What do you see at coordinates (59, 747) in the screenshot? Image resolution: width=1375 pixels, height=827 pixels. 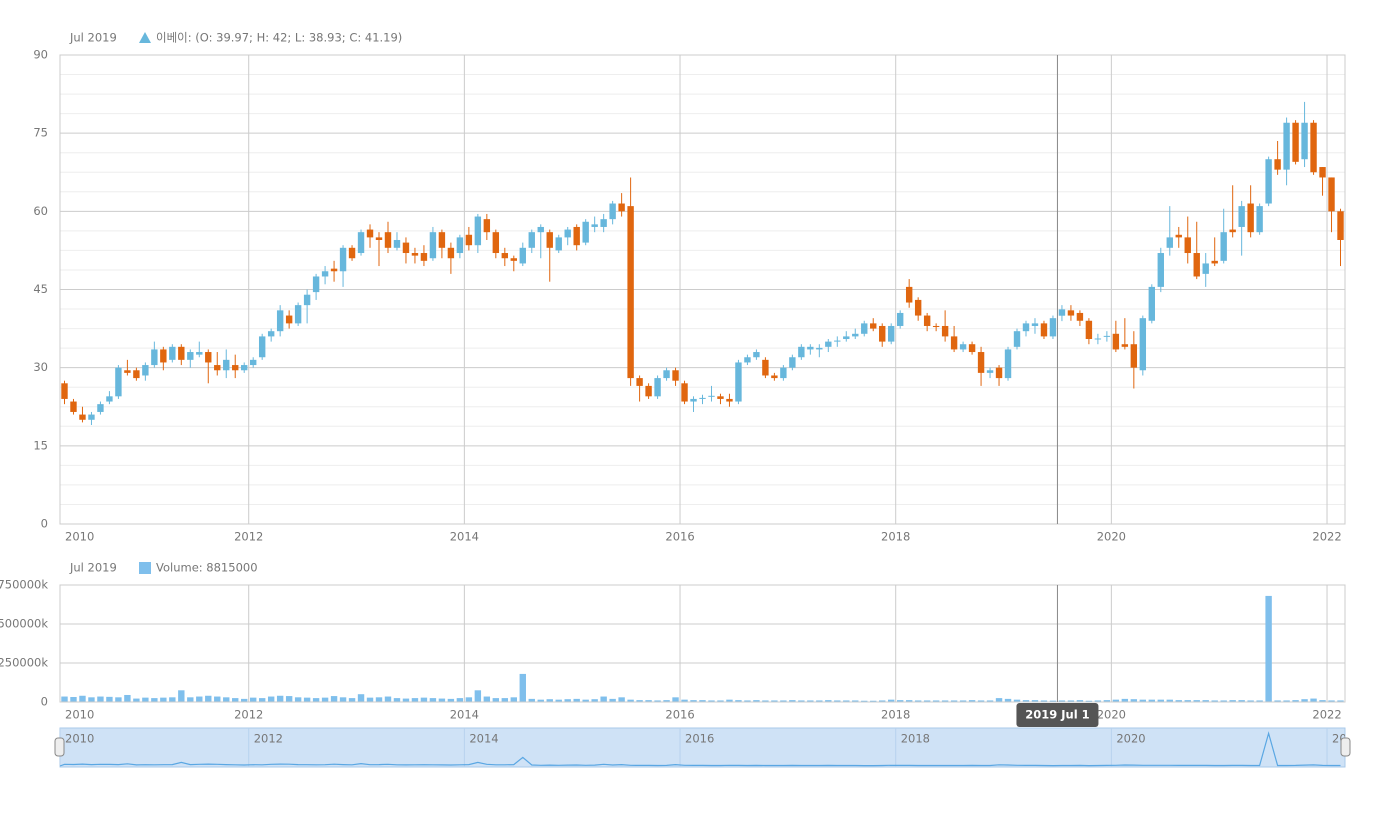 I see `navigator-grip-left` at bounding box center [59, 747].